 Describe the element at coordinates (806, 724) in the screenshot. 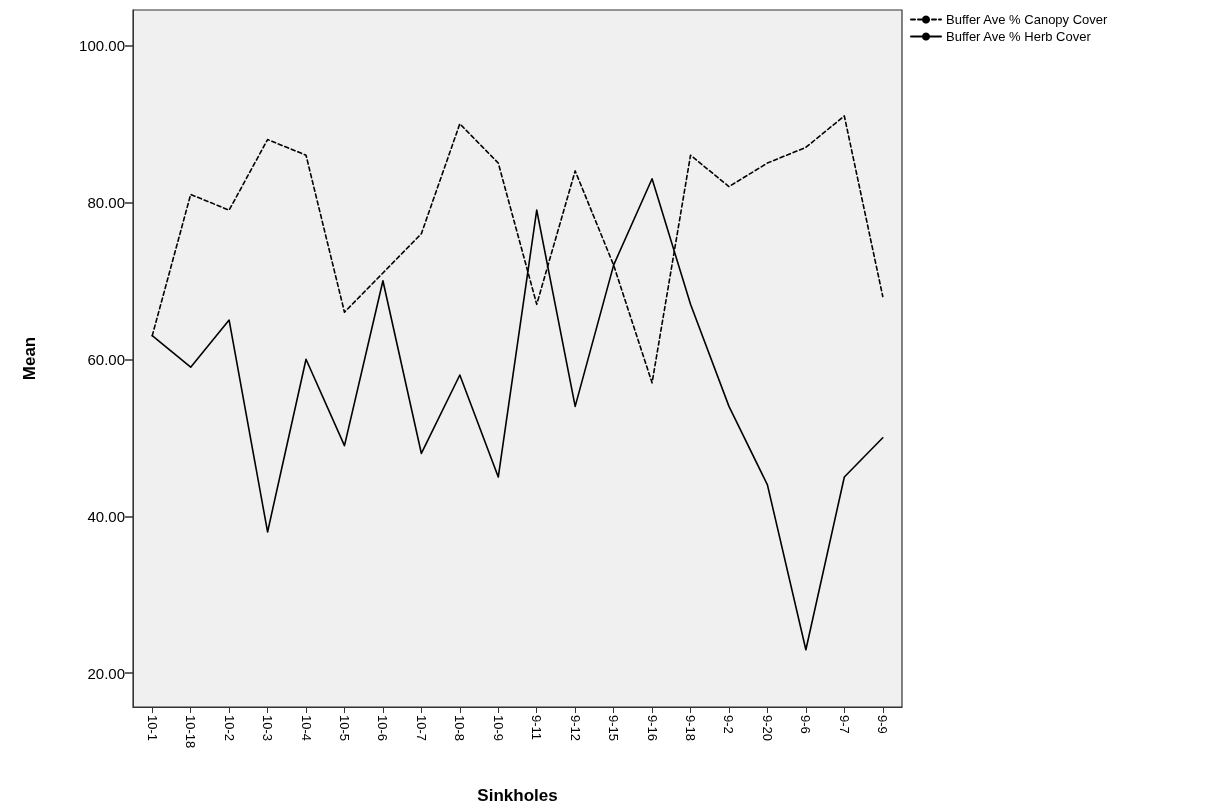

I see `x-tick-label: 9-6` at that location.